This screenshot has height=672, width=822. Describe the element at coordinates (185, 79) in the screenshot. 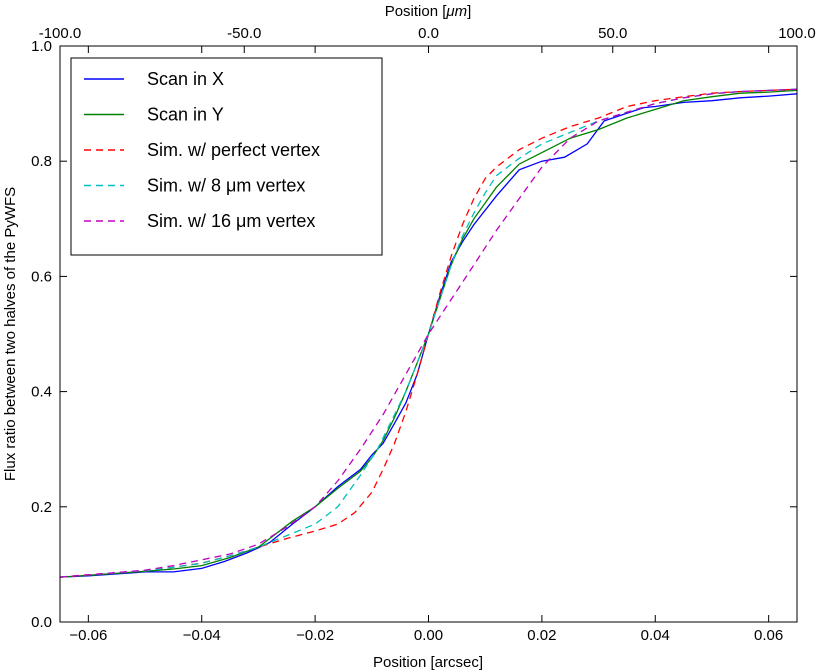

I see `legend-label-1: Scan in X` at that location.